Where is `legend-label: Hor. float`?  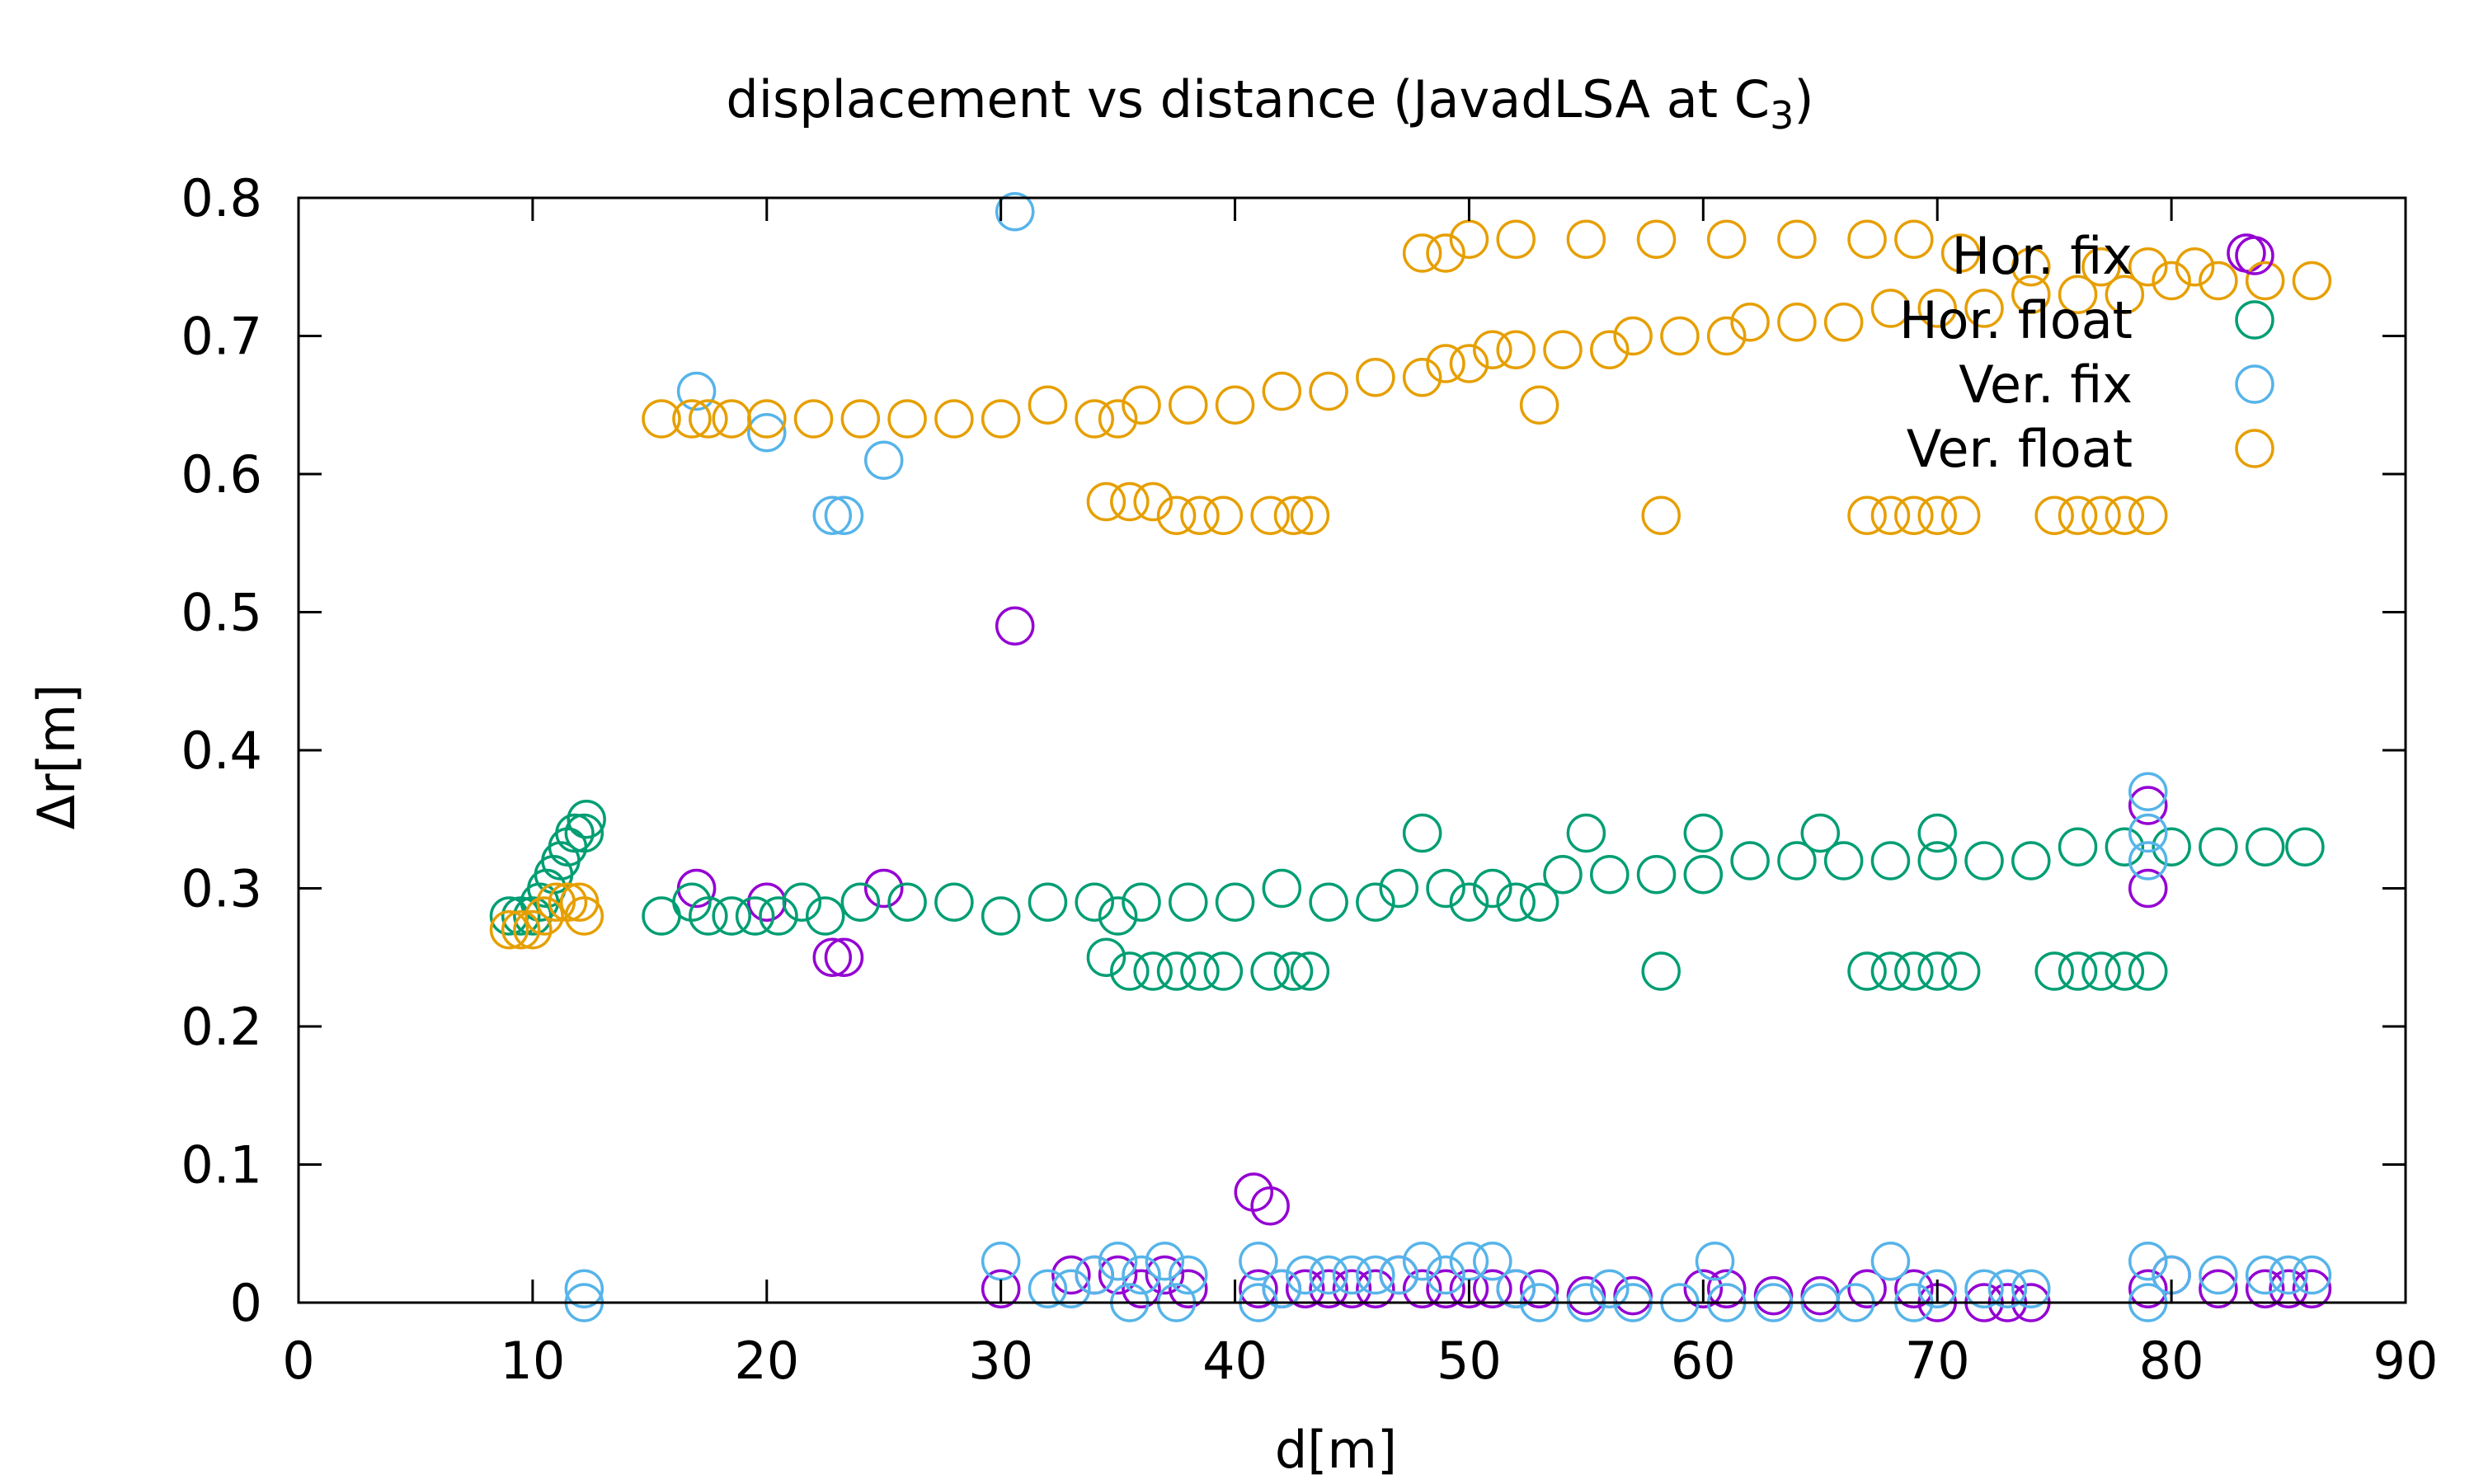 legend-label: Hor. float is located at coordinates (2016, 320).